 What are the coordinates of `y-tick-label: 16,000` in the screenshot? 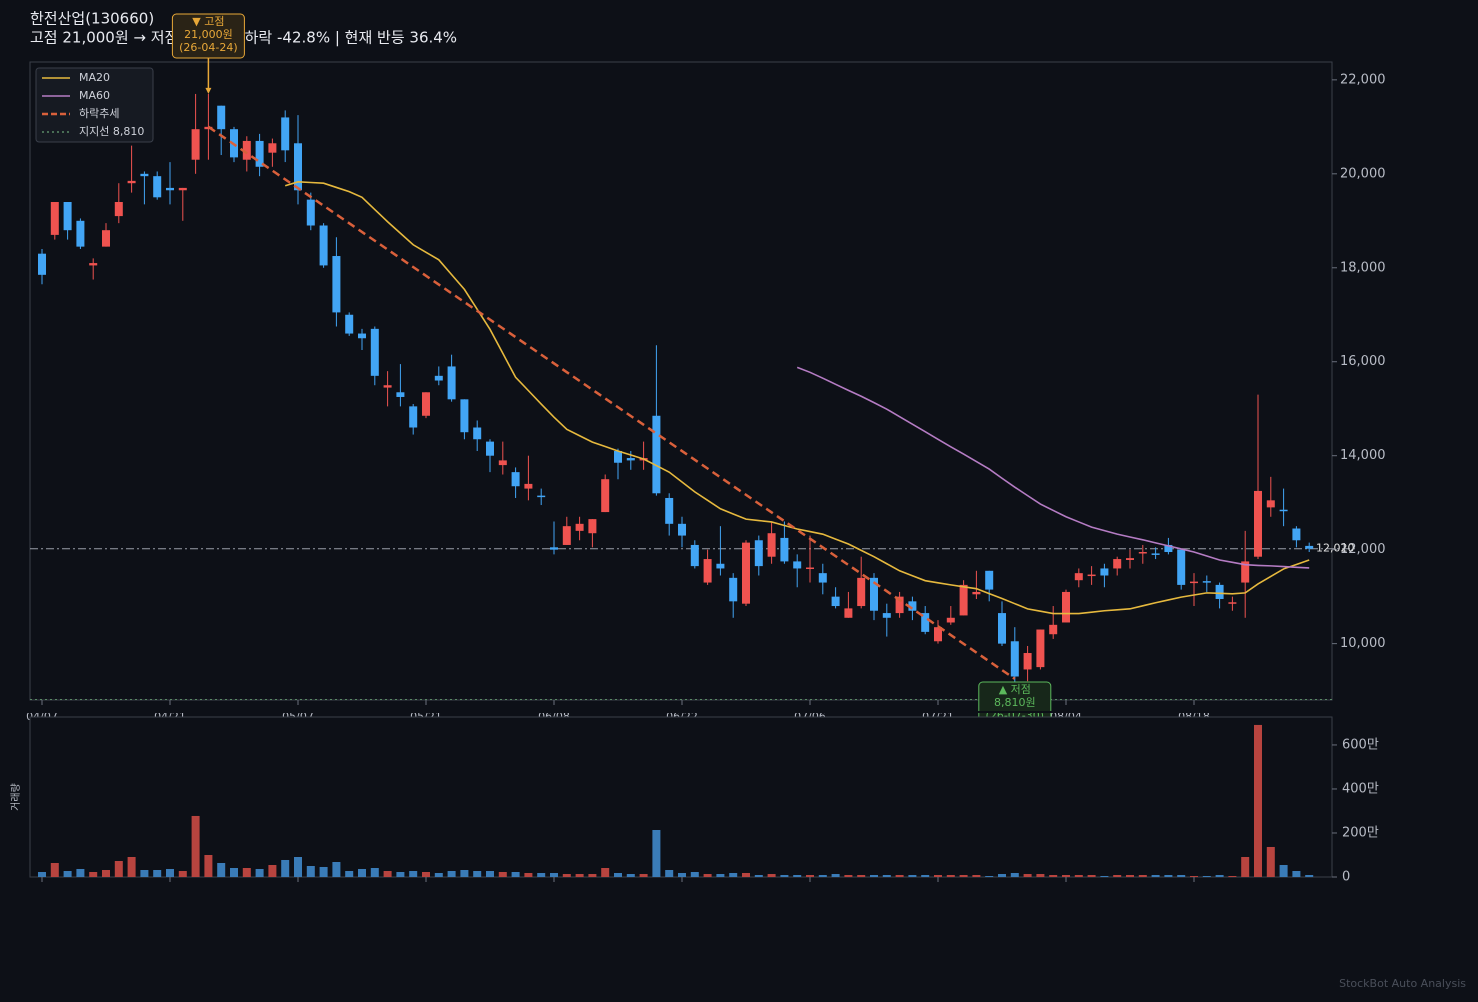 It's located at (1363, 361).